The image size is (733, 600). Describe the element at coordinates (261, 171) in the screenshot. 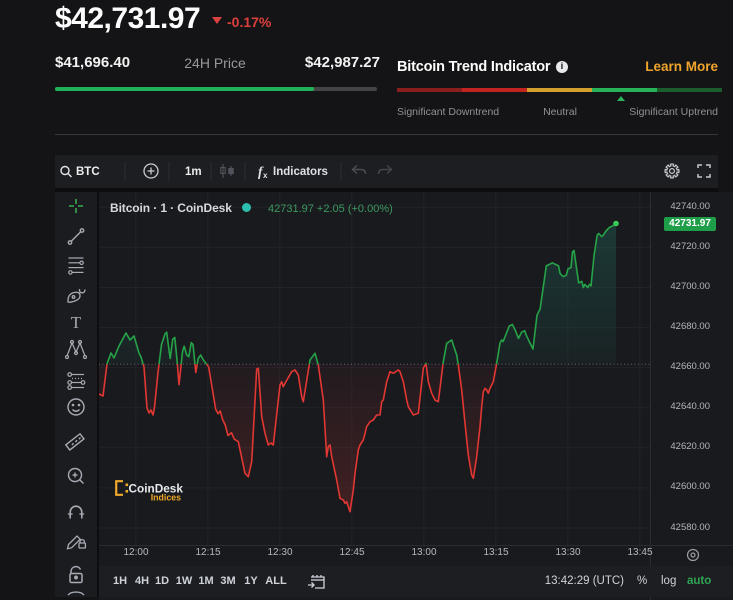

I see `svg-text: f` at that location.